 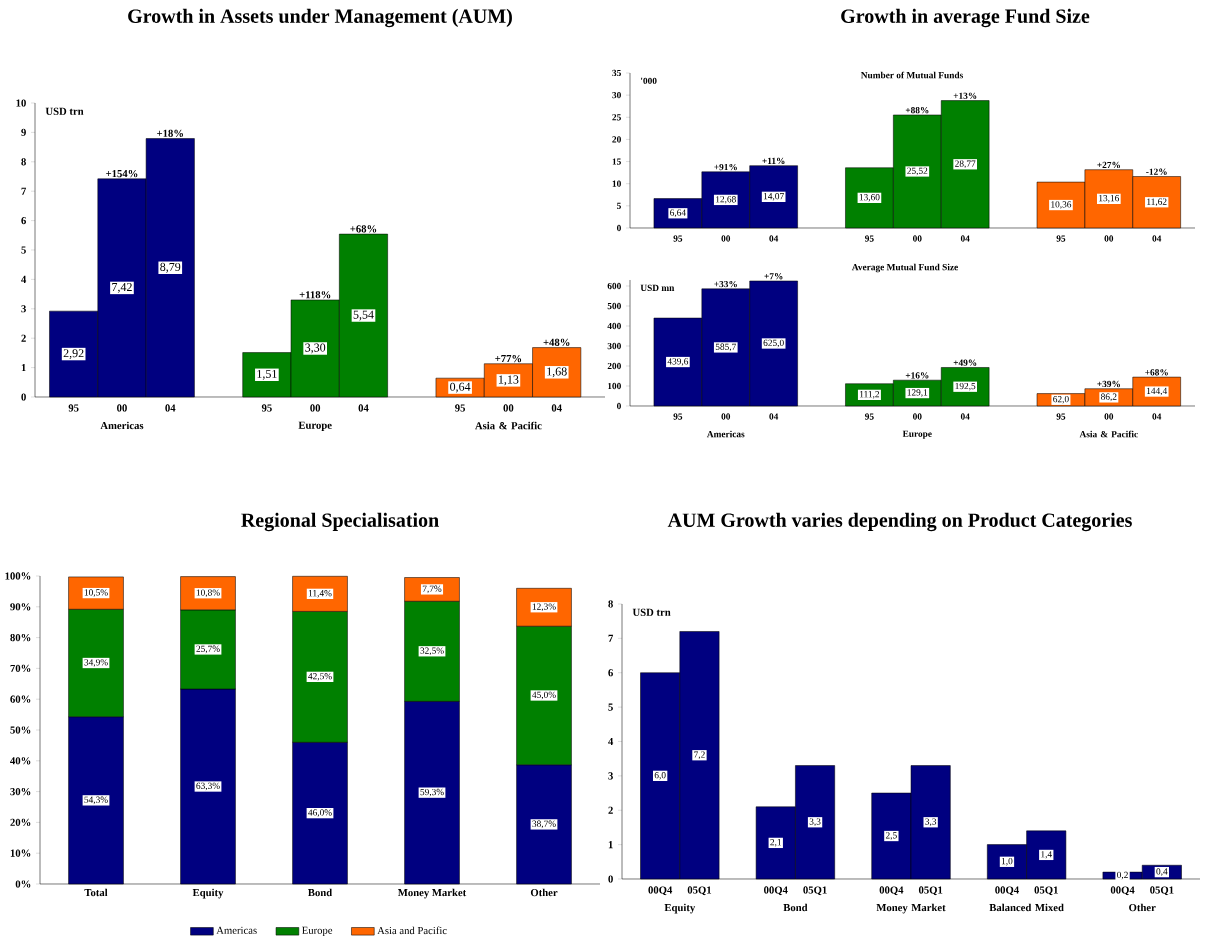 I want to click on annotation: +77%, so click(x=508, y=358).